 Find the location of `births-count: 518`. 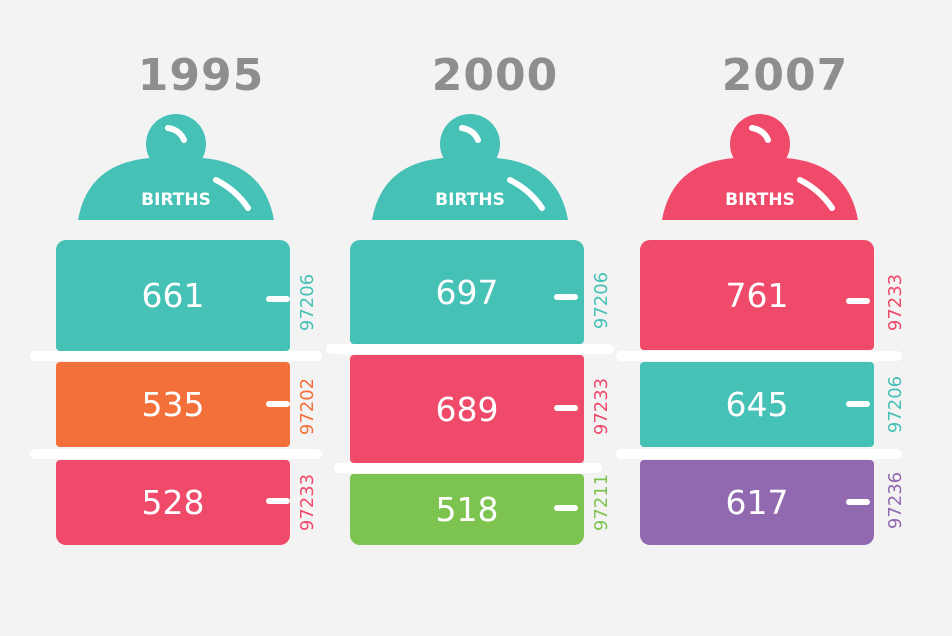

births-count: 518 is located at coordinates (467, 509).